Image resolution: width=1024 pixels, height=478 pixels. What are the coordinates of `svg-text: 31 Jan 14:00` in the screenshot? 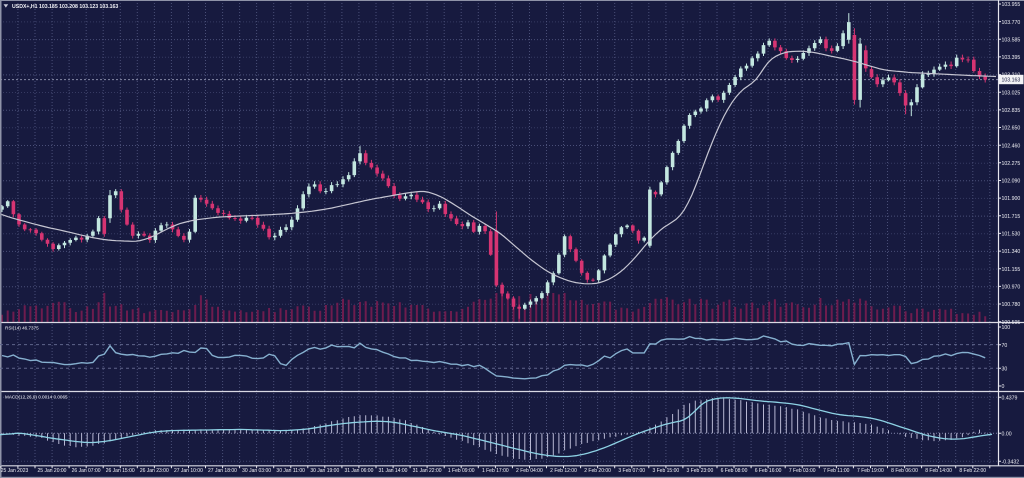 It's located at (393, 471).